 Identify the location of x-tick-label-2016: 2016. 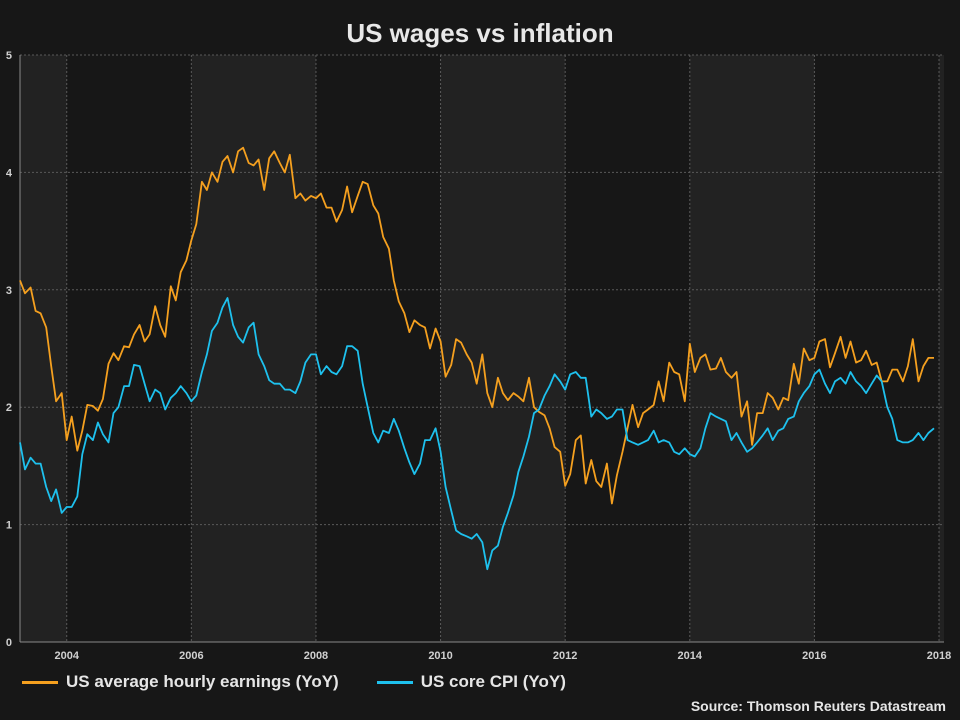
(814, 656).